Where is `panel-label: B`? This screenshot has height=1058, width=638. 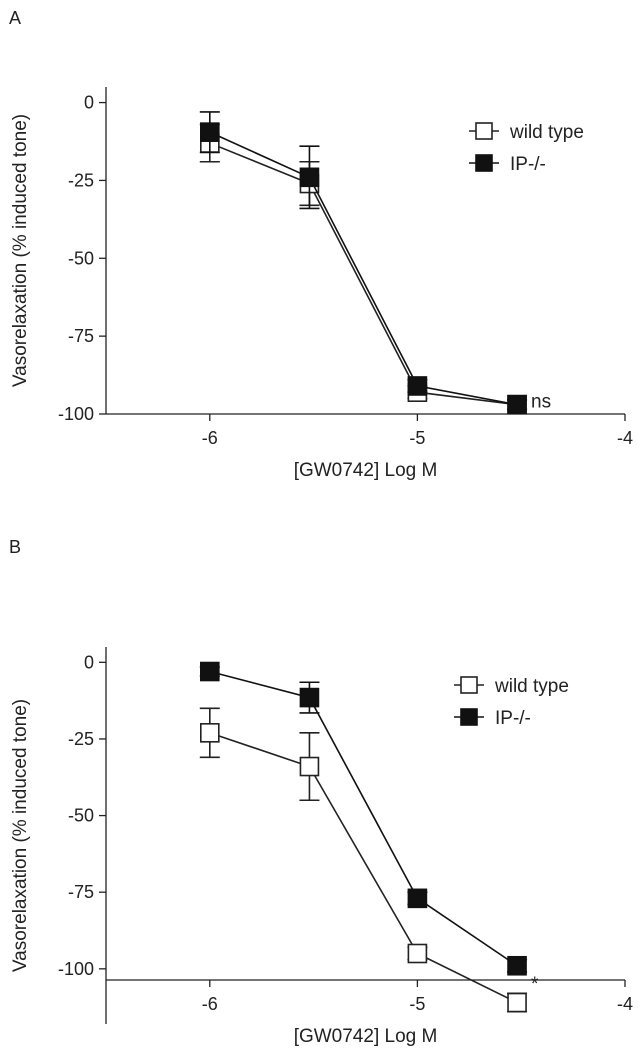
panel-label: B is located at coordinates (15, 547).